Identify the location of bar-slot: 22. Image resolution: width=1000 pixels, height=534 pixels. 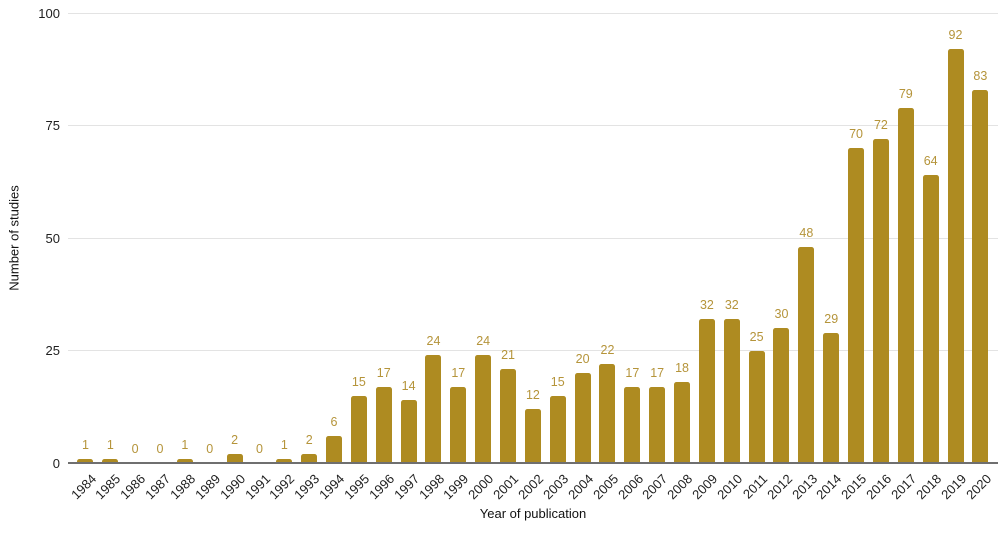
(607, 238).